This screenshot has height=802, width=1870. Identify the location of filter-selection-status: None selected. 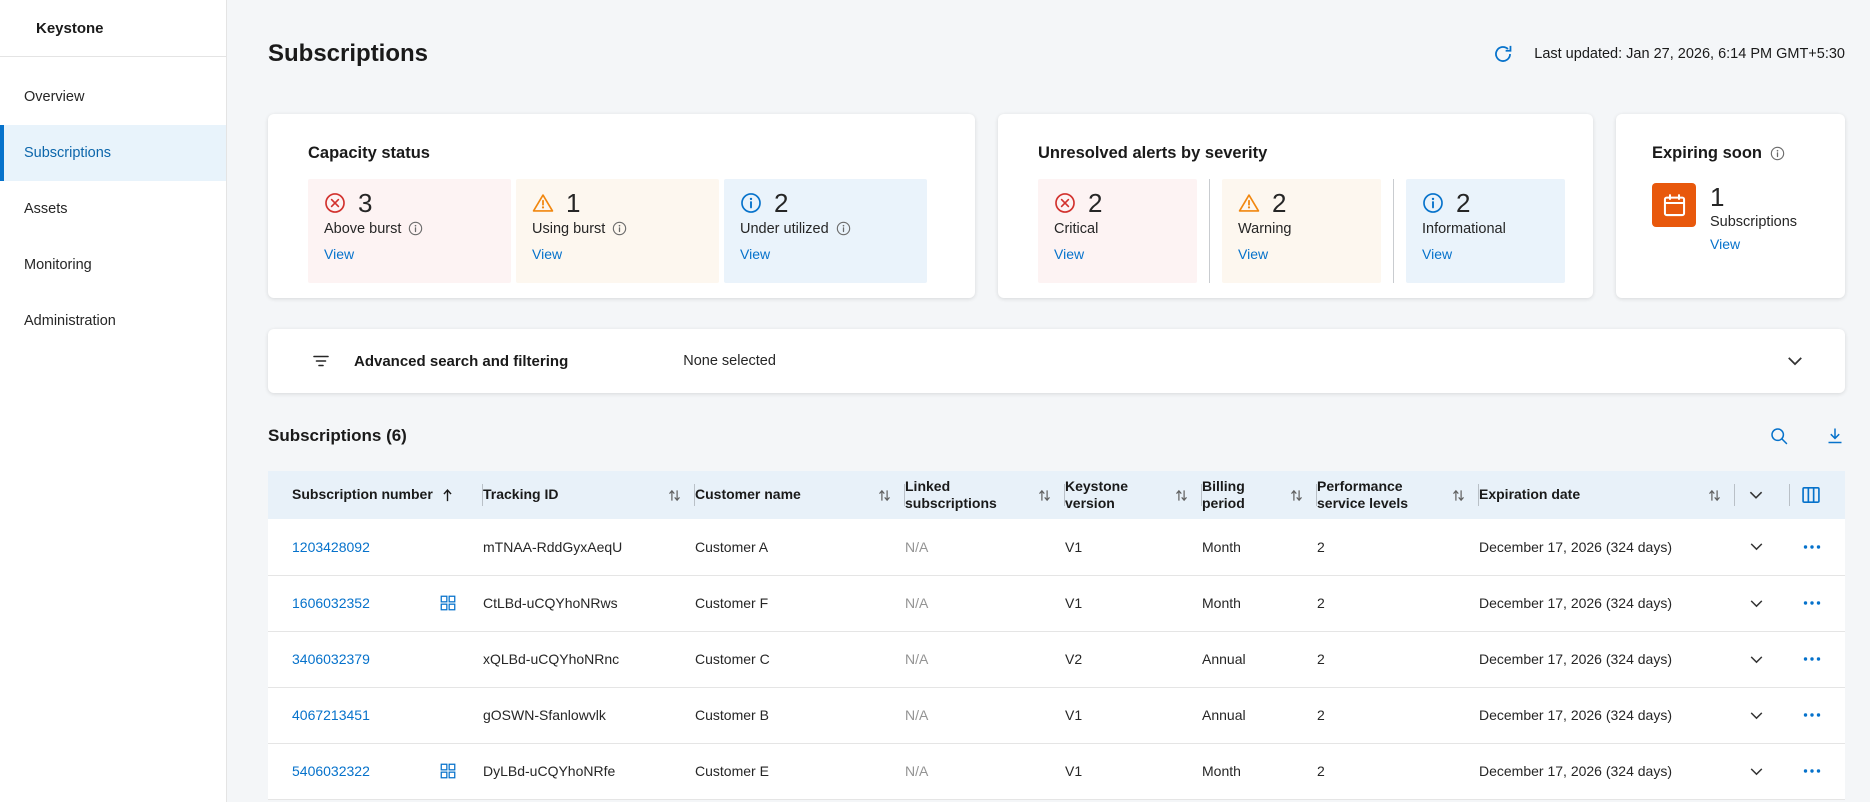
(729, 361).